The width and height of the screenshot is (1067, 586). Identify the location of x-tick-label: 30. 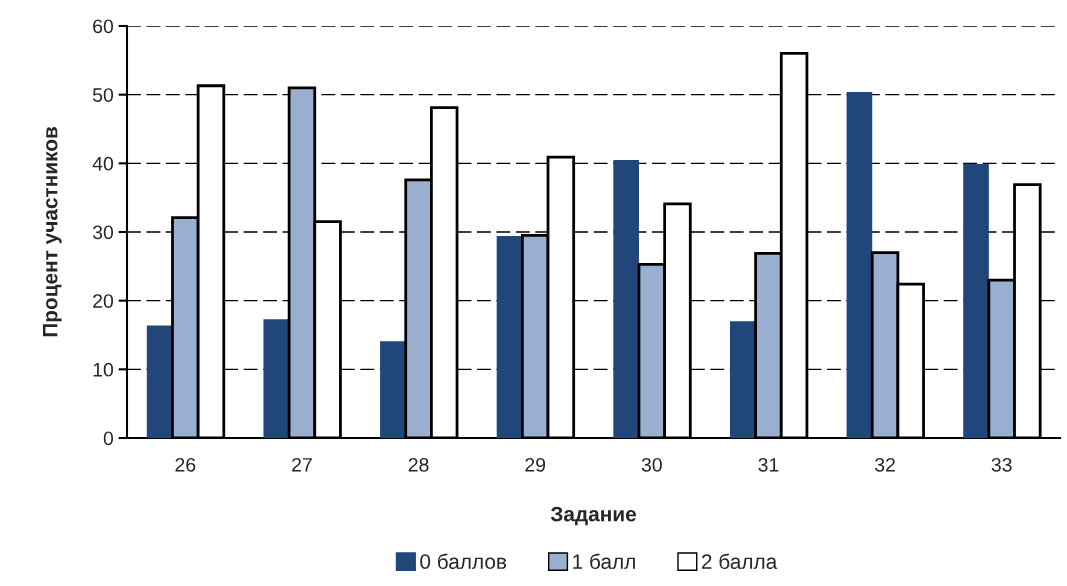
(651, 464).